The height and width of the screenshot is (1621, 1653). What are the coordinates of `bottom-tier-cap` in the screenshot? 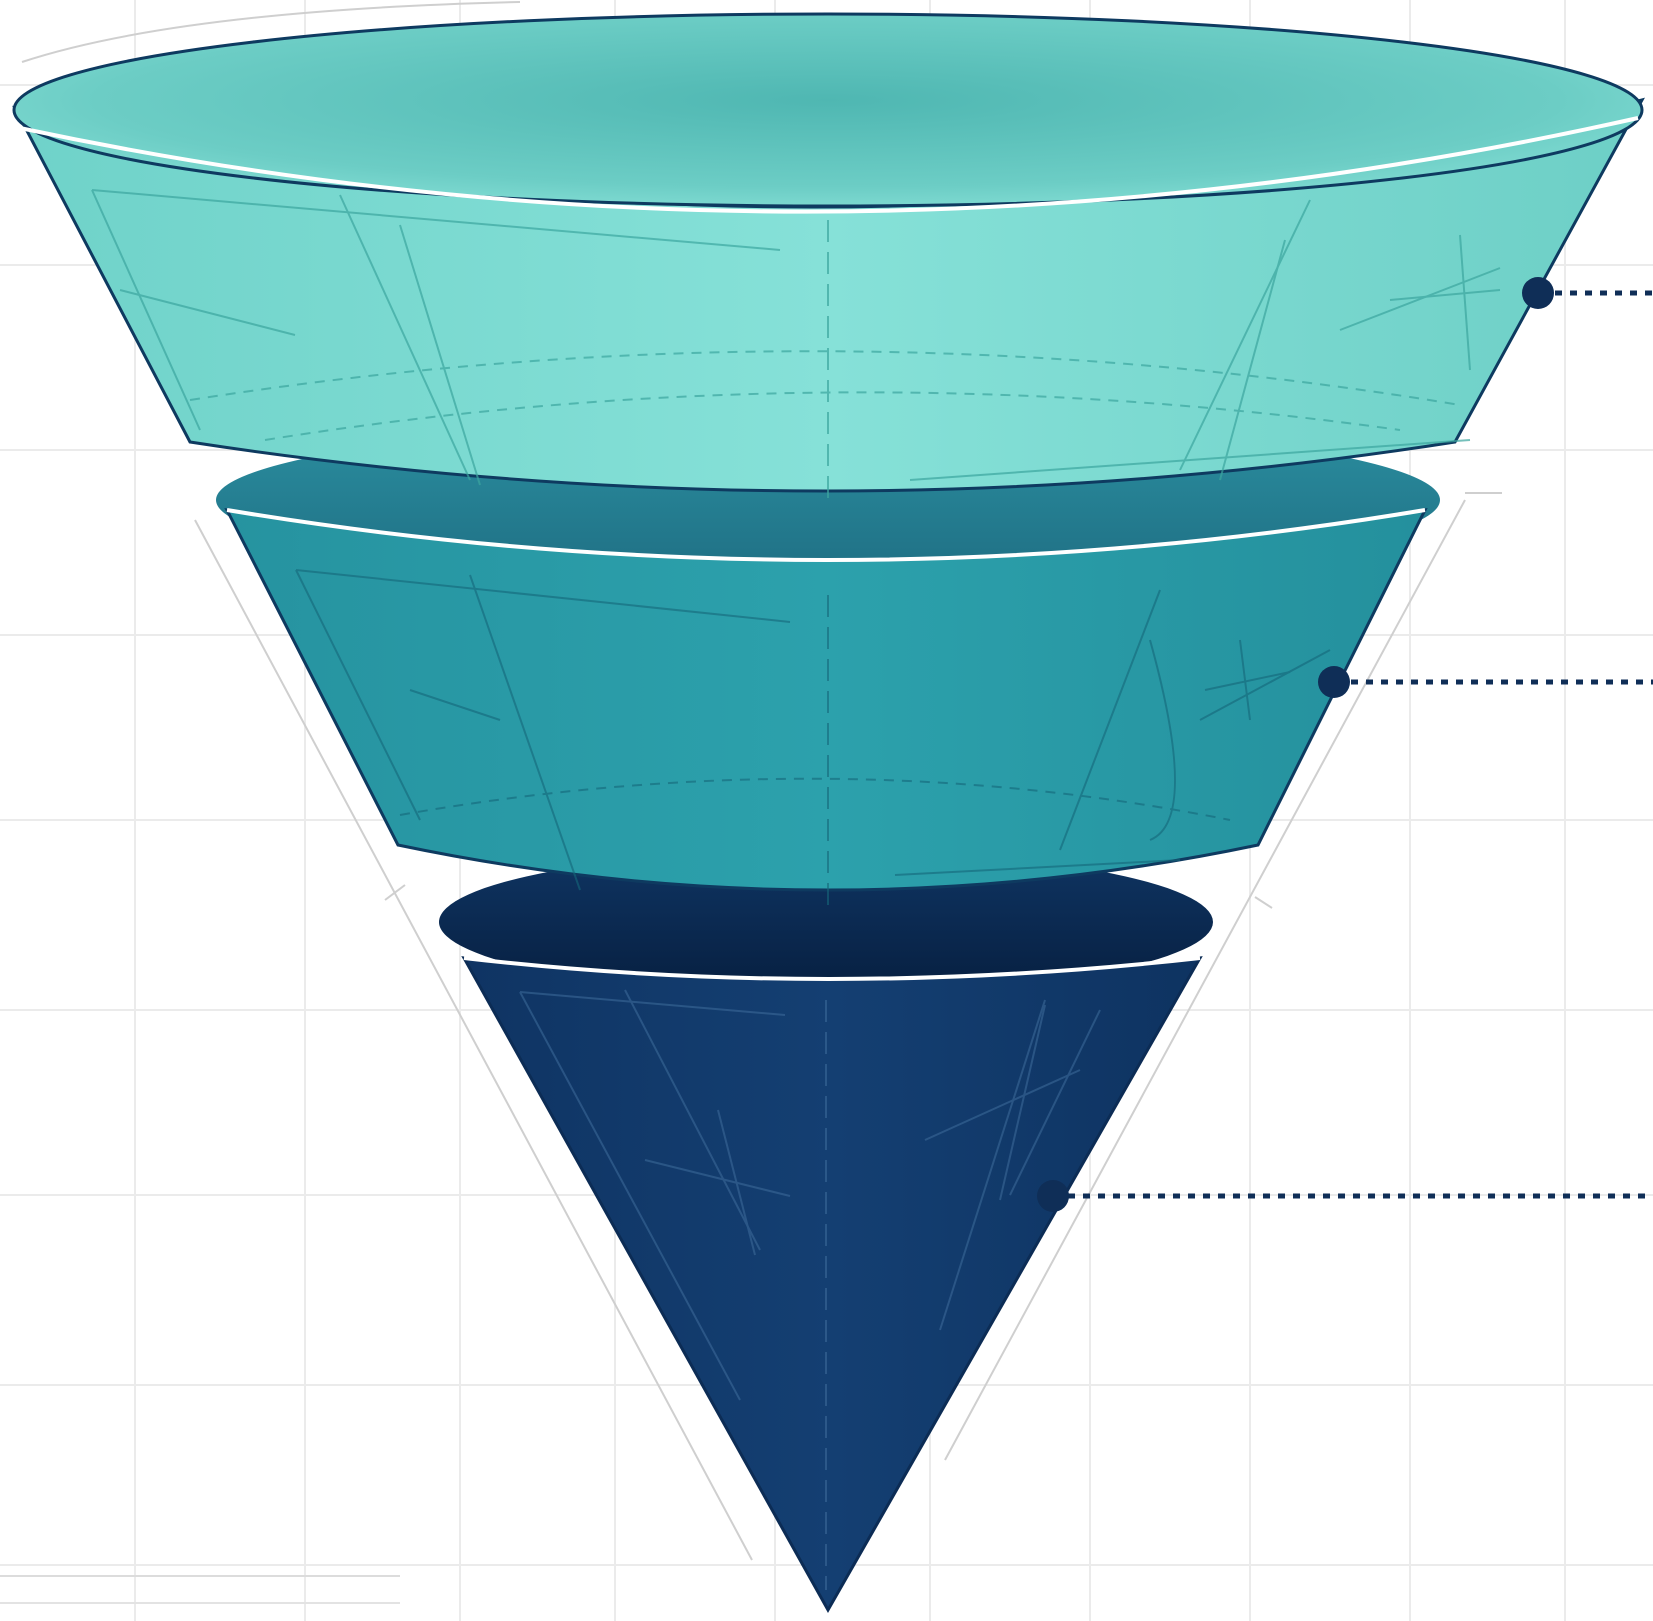 It's located at (826, 922).